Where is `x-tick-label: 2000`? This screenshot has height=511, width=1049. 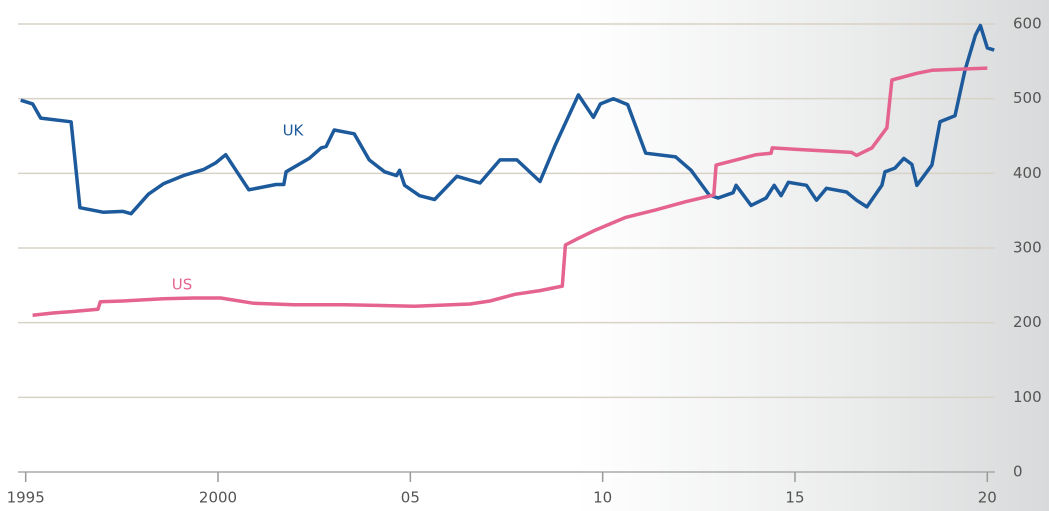
x-tick-label: 2000 is located at coordinates (218, 498).